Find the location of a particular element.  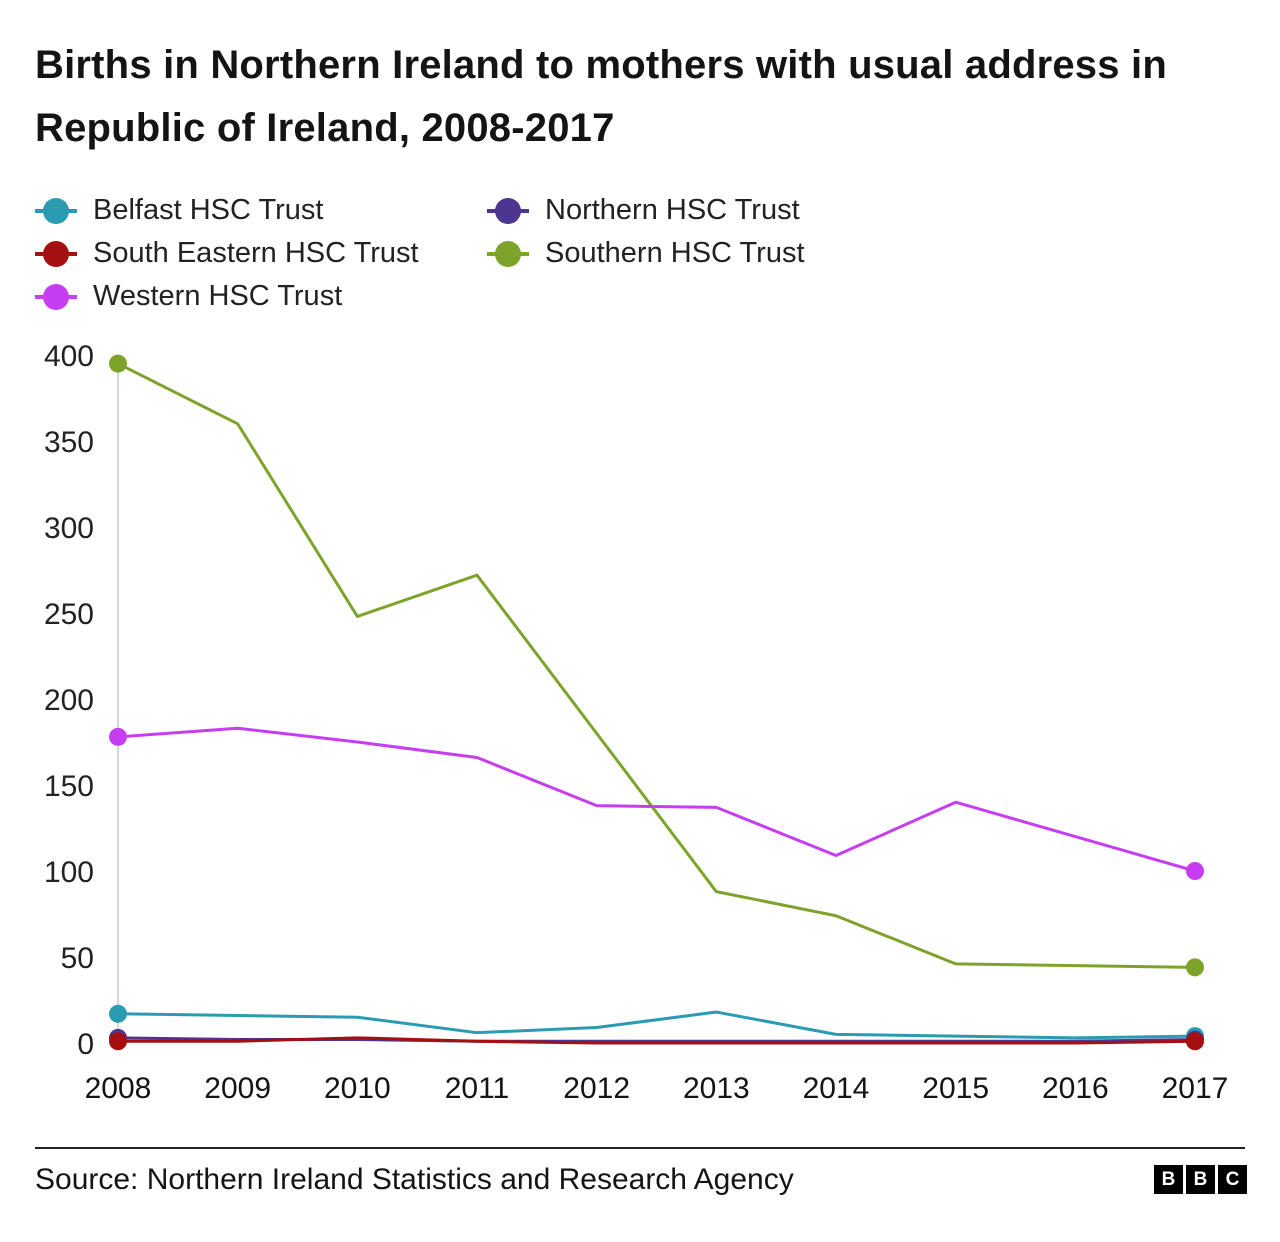

legend-item-northern-hsc-trust: Northern HSC Trust is located at coordinates (727, 210).